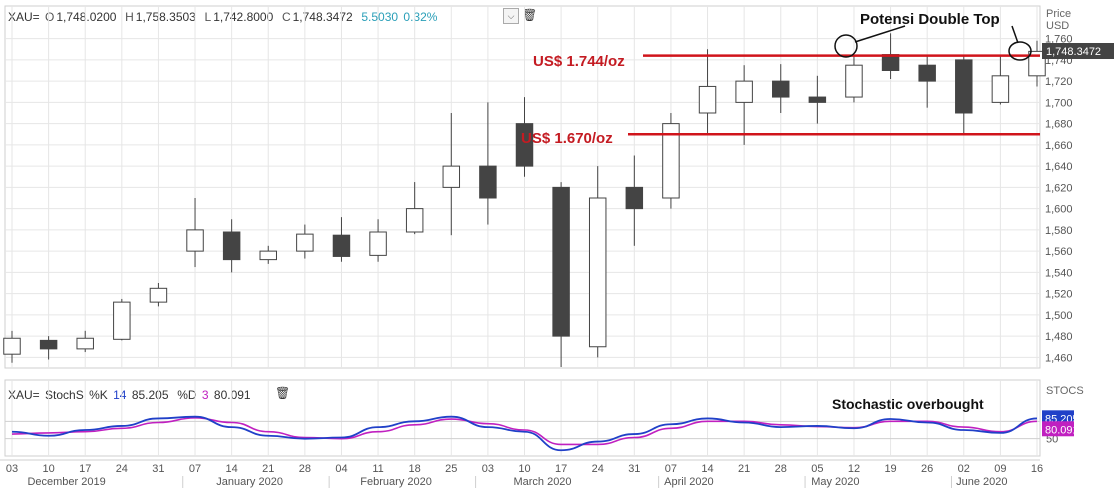 The width and height of the screenshot is (1116, 488). Describe the element at coordinates (1065, 391) in the screenshot. I see `stoch-axis-title: STOCS` at that location.